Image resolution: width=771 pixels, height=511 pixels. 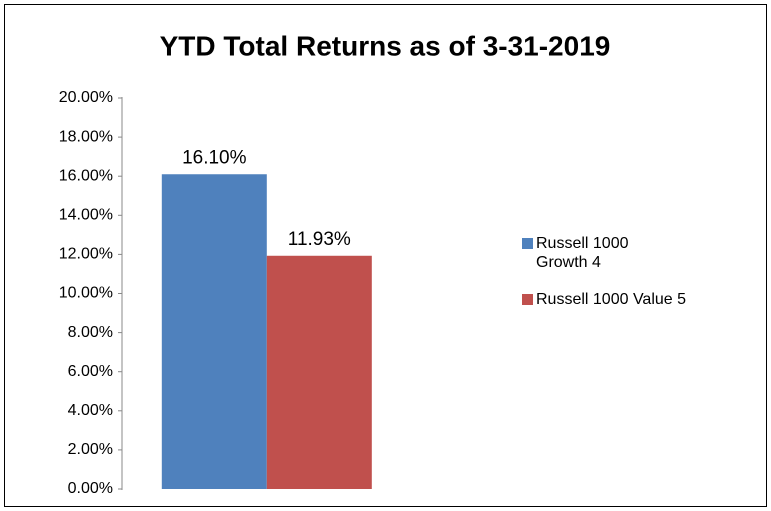 I want to click on data-label: 11.93%, so click(x=319, y=239).